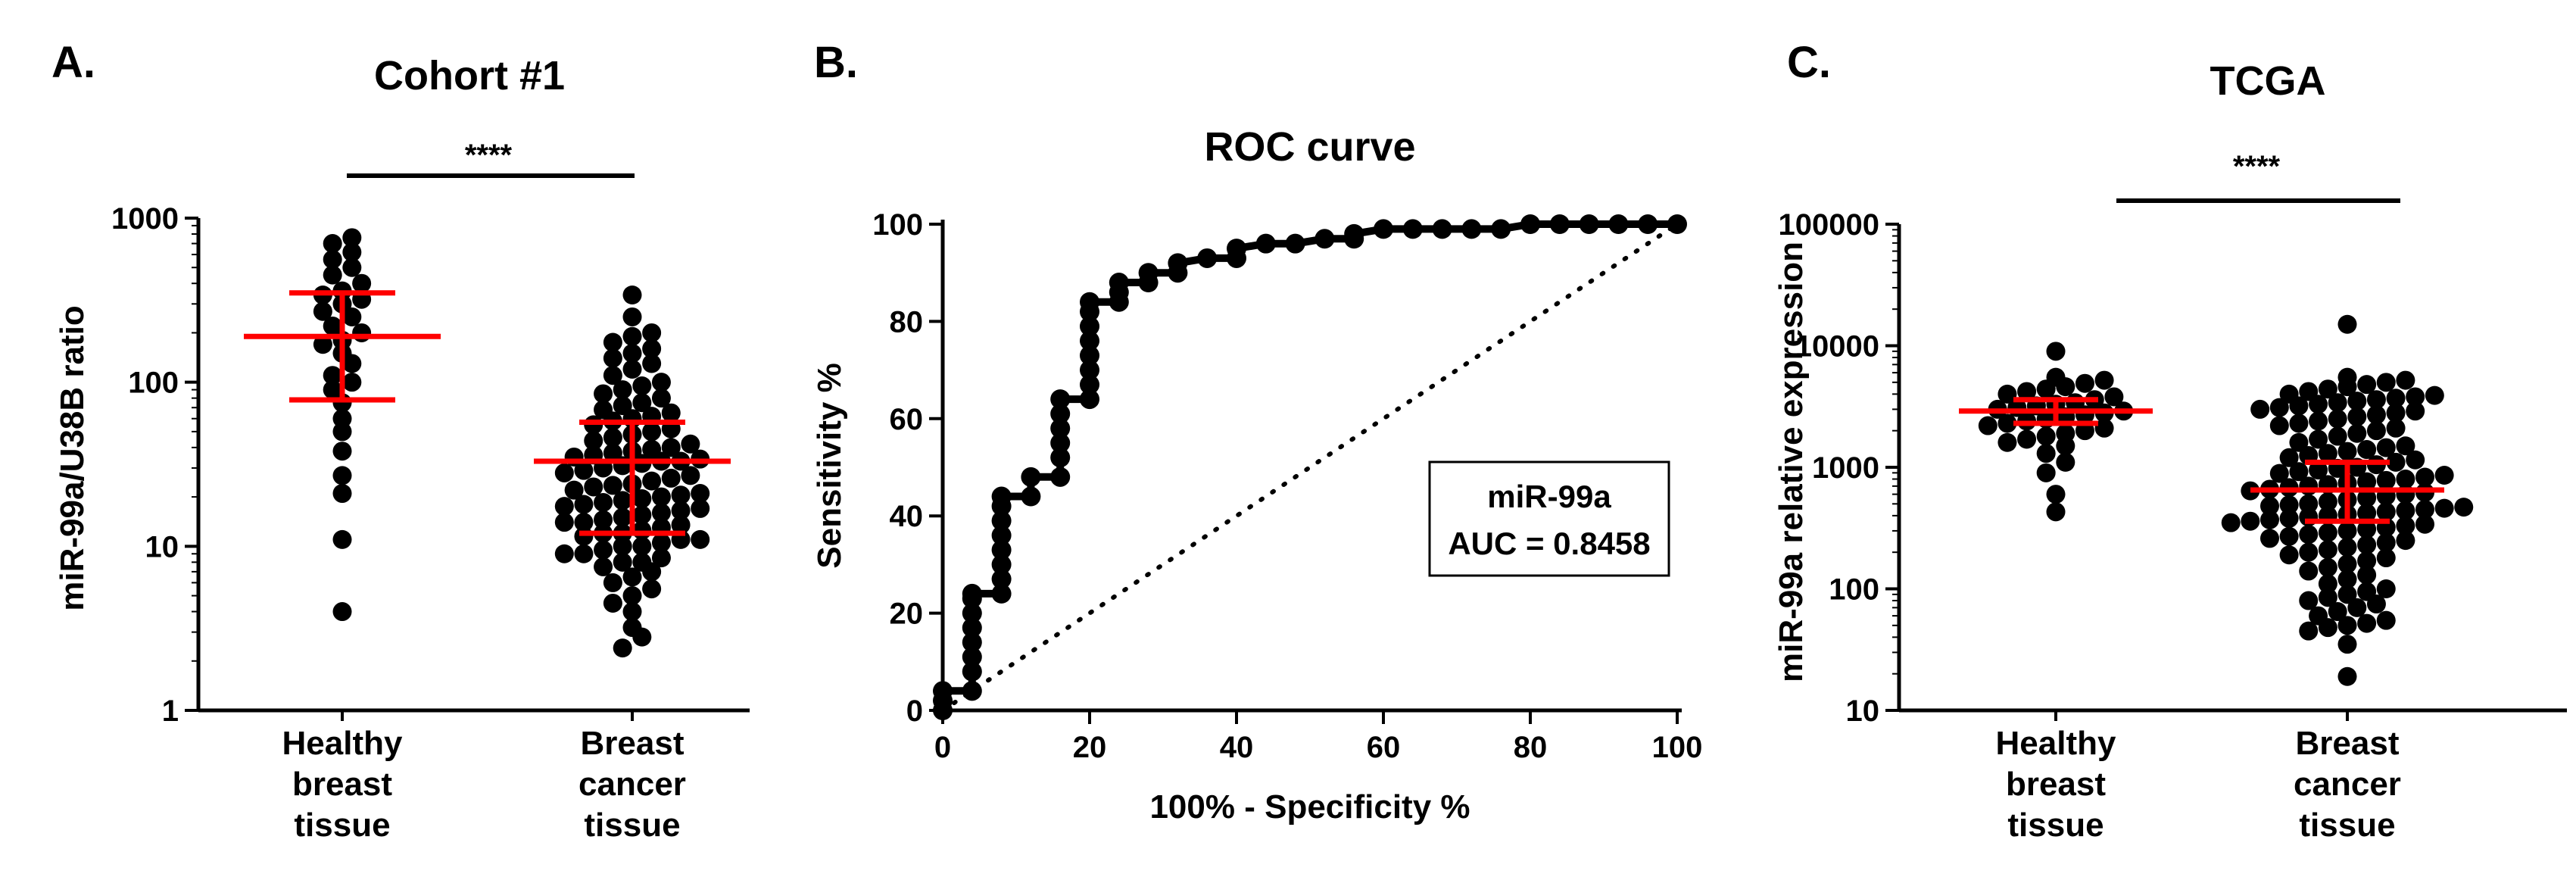 The image size is (2576, 877). What do you see at coordinates (632, 825) in the screenshot?
I see `panel-a-category-label-1-2: tissue` at bounding box center [632, 825].